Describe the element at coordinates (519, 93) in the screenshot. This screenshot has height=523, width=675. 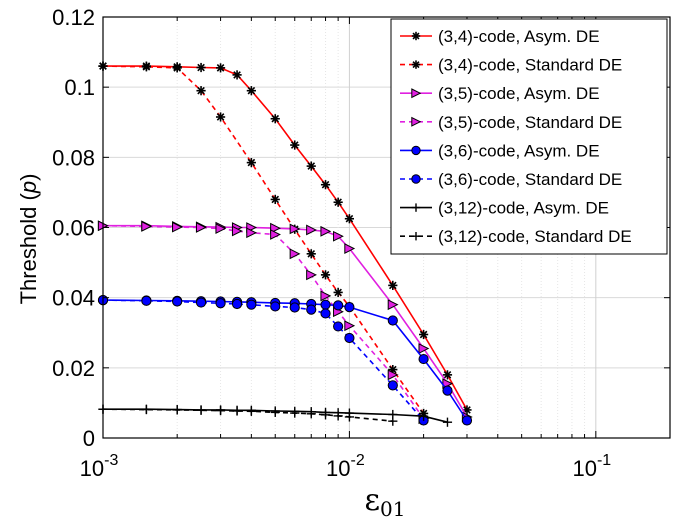
I see `legend-label: (3,5)-code, Asym. DE` at that location.